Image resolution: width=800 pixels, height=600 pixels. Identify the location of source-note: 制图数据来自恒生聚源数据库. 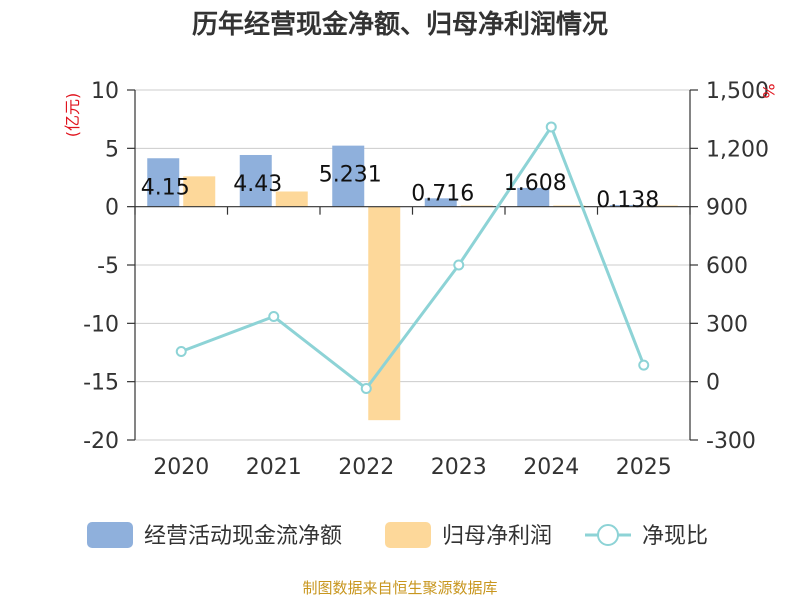
(399, 588).